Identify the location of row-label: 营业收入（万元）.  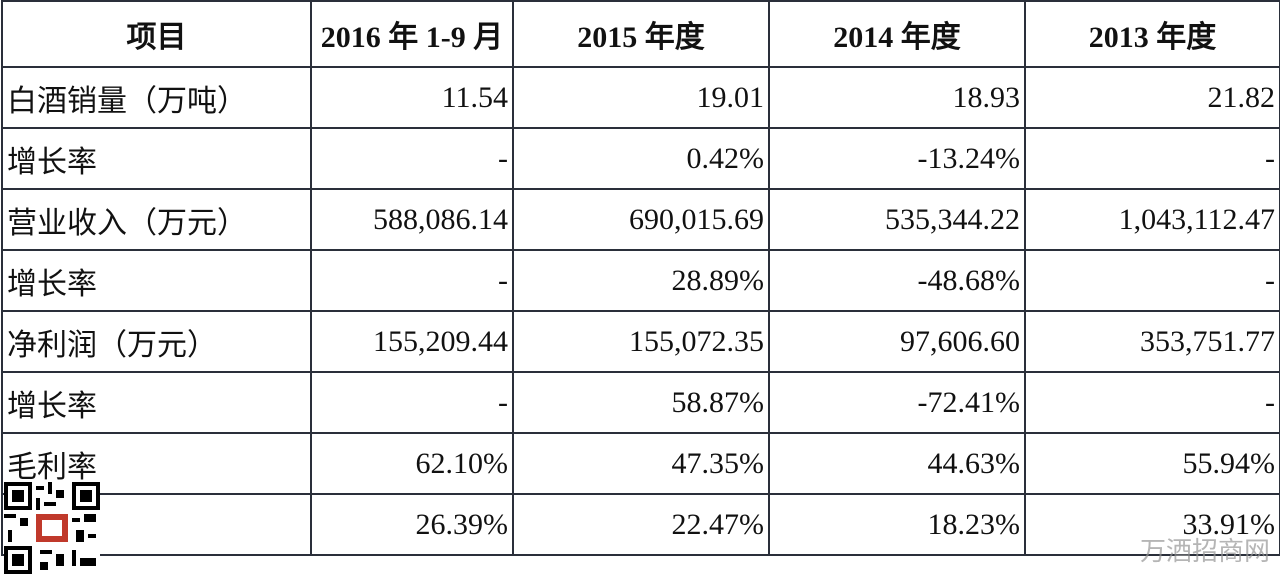
(156, 219).